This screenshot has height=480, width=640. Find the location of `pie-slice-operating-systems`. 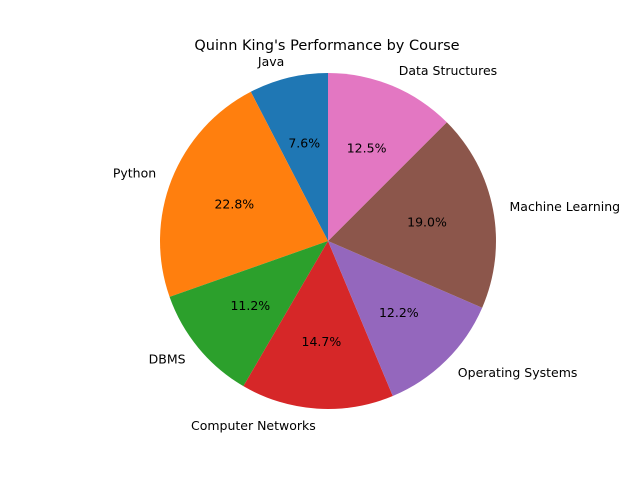

pie-slice-operating-systems is located at coordinates (405, 319).